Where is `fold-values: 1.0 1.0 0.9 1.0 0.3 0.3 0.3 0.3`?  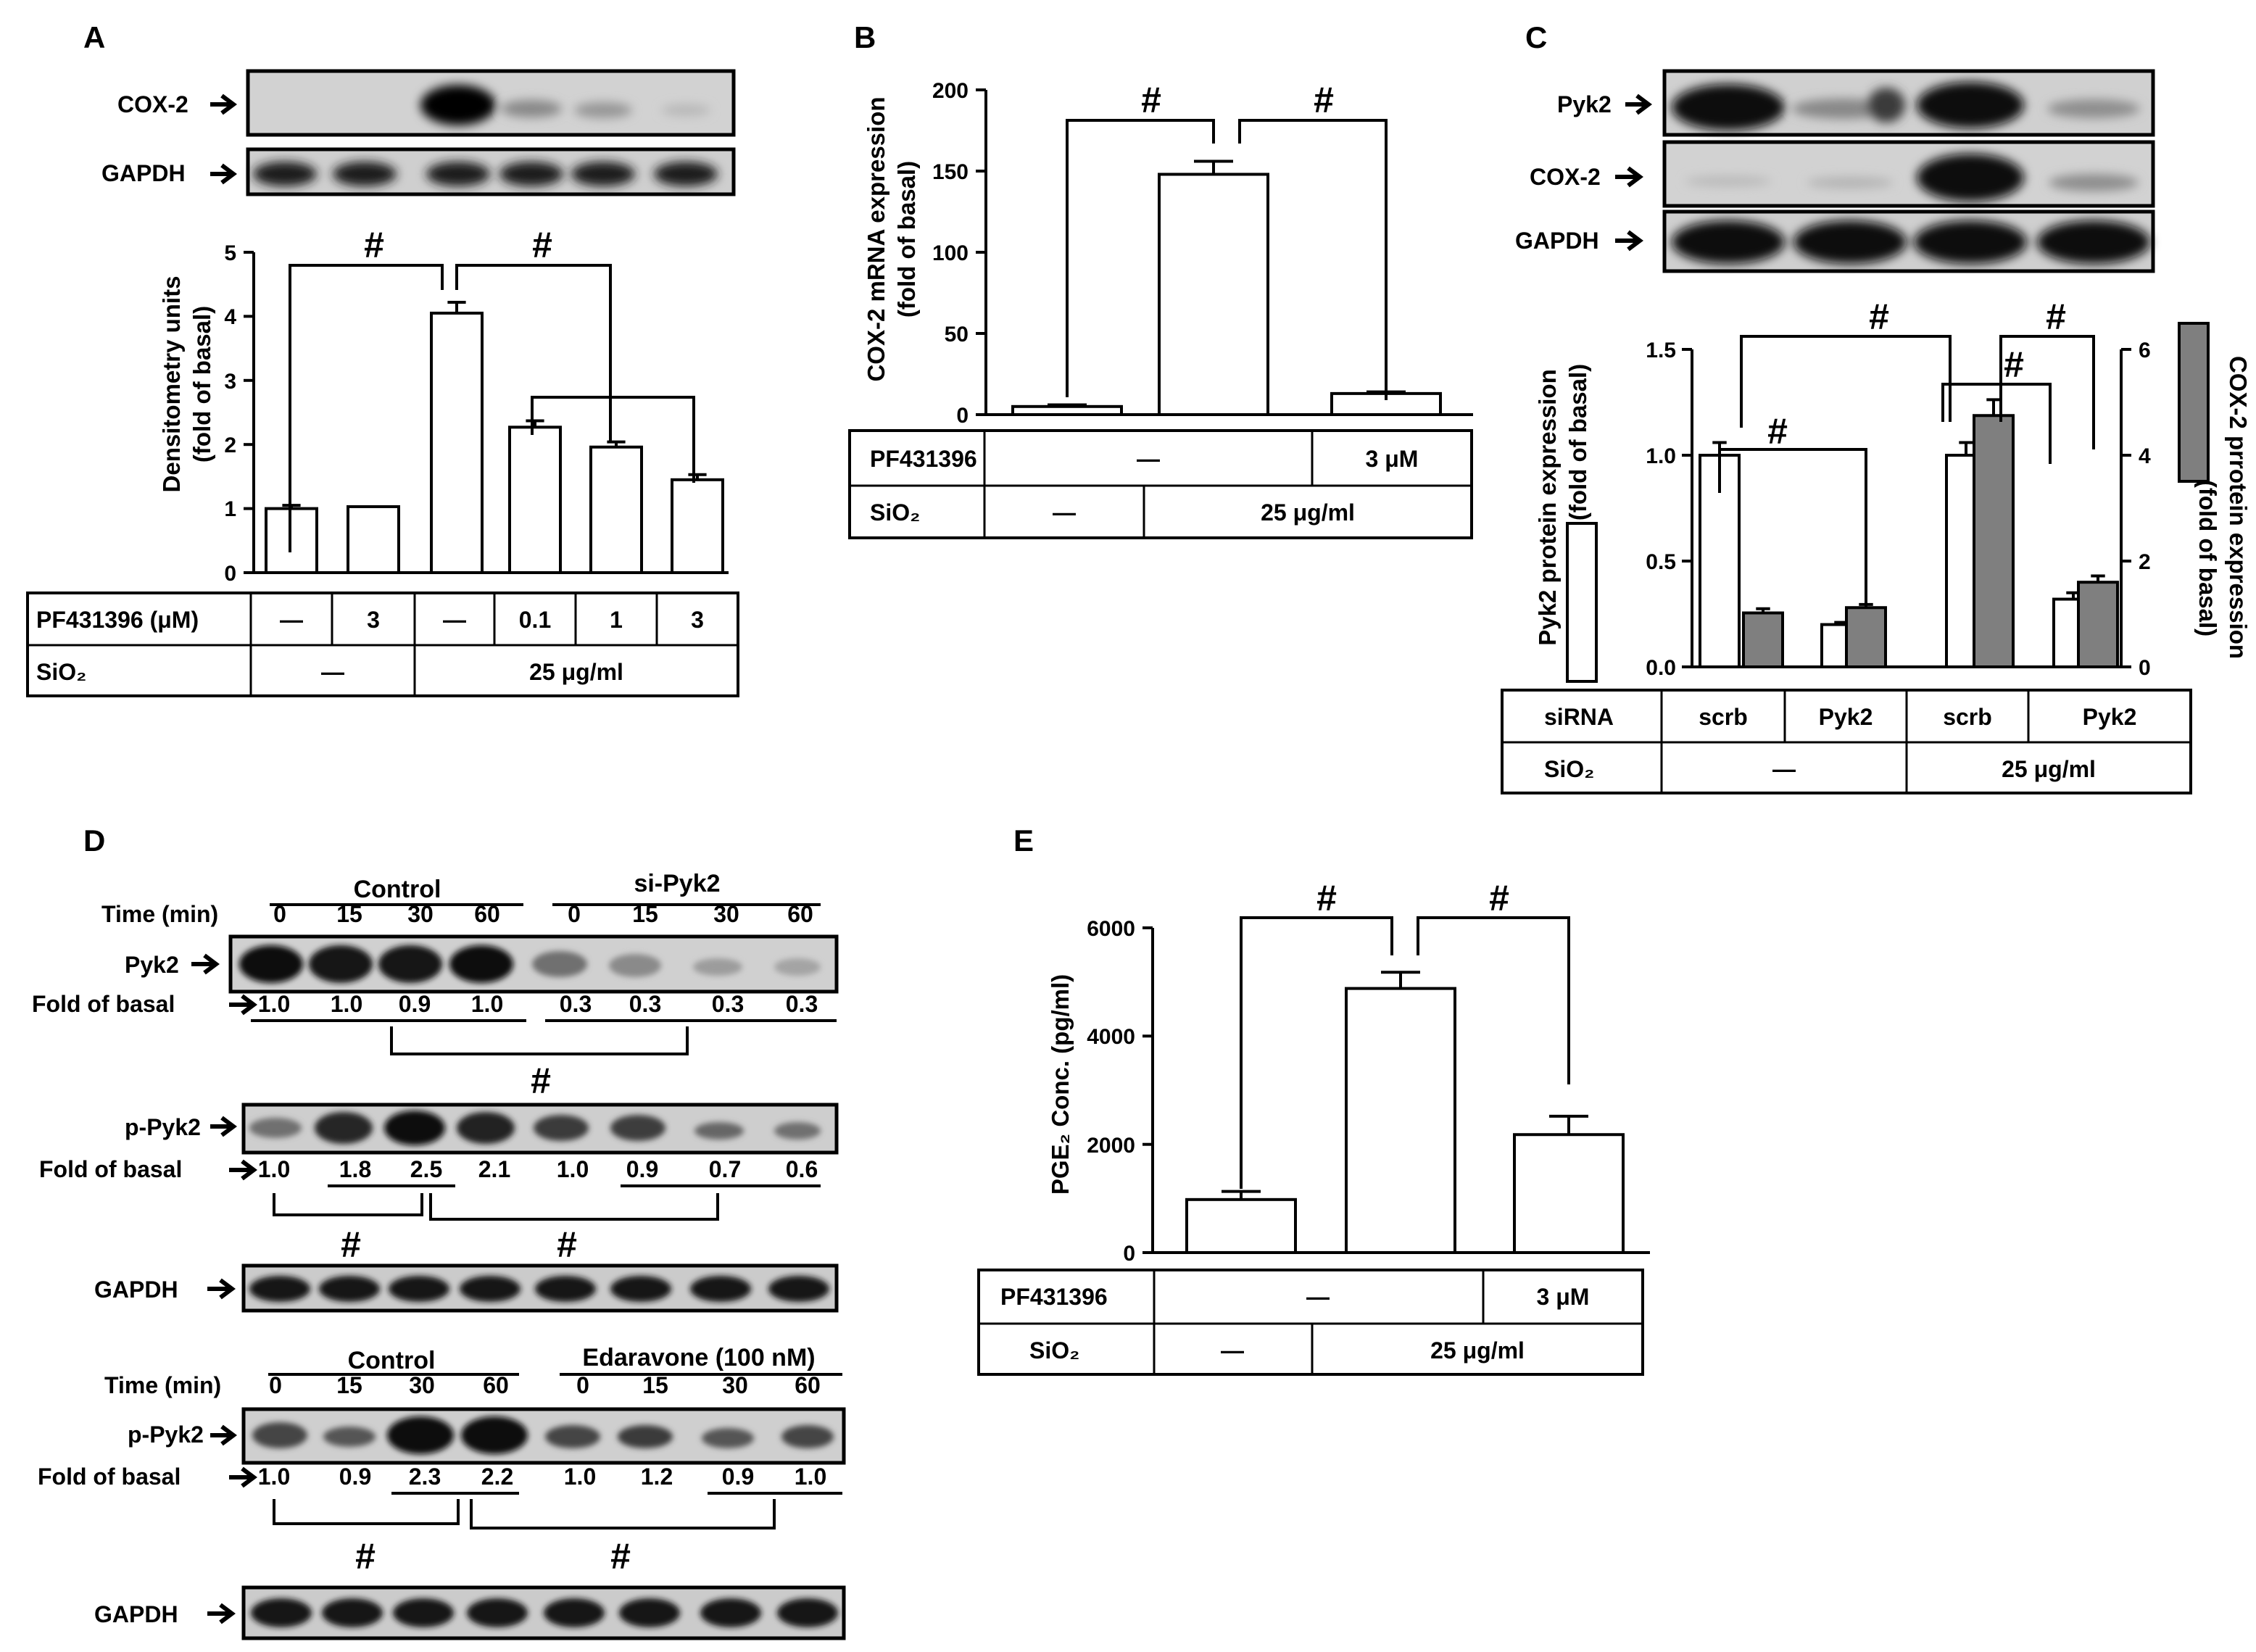 fold-values: 1.0 1.0 0.9 1.0 0.3 0.3 0.3 0.3 is located at coordinates (538, 1004).